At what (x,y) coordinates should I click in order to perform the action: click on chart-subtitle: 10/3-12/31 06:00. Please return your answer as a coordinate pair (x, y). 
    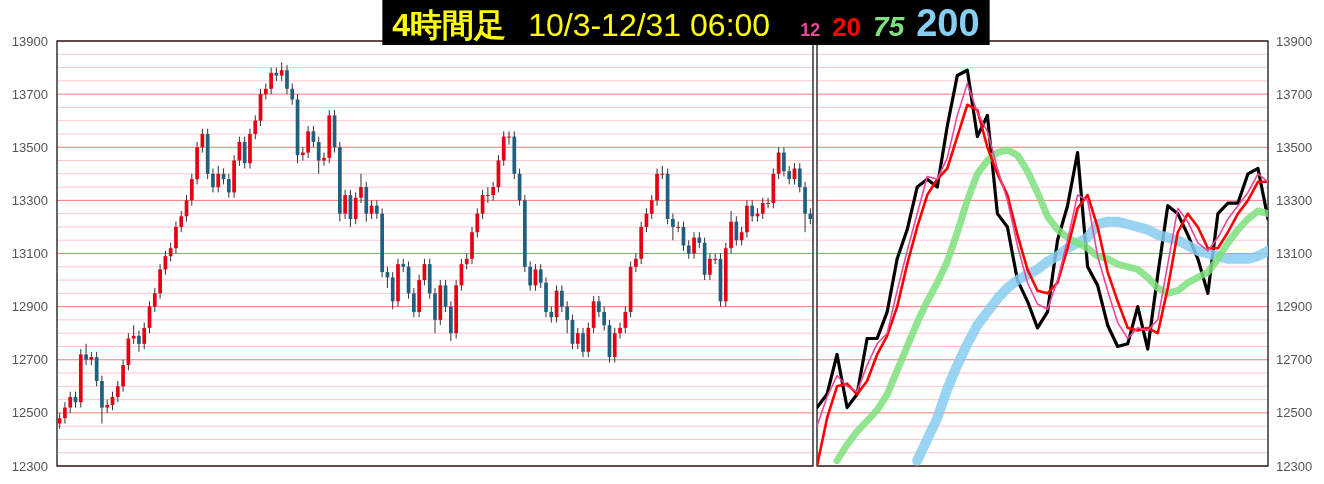
    Looking at the image, I should click on (649, 25).